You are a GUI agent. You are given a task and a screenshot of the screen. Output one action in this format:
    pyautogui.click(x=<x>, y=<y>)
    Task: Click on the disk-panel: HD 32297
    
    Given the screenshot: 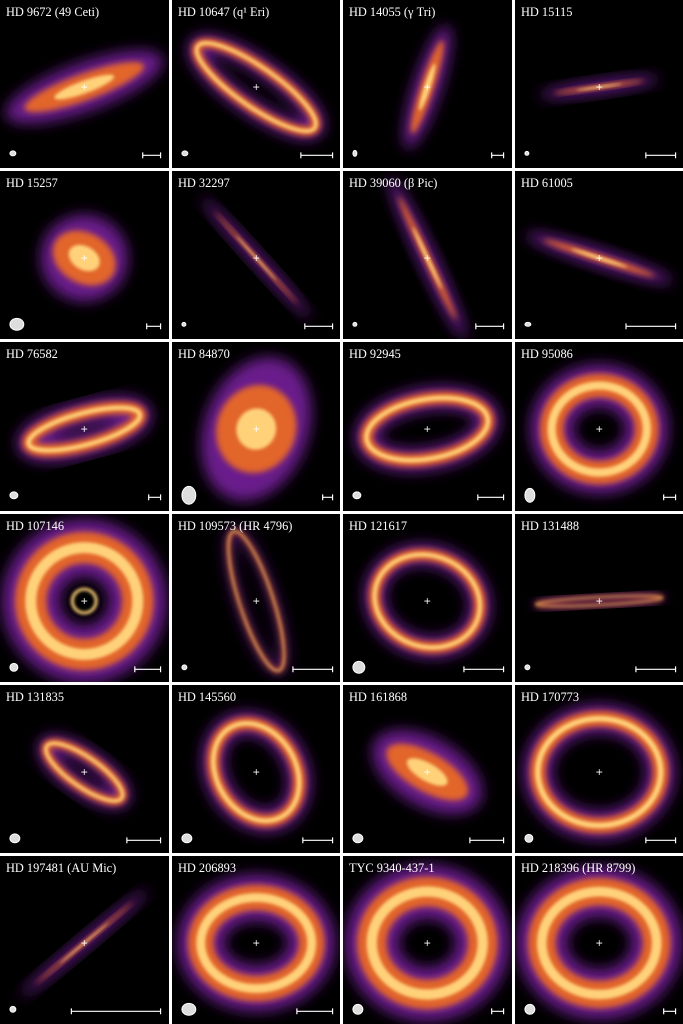 What is the action you would take?
    pyautogui.click(x=255, y=255)
    